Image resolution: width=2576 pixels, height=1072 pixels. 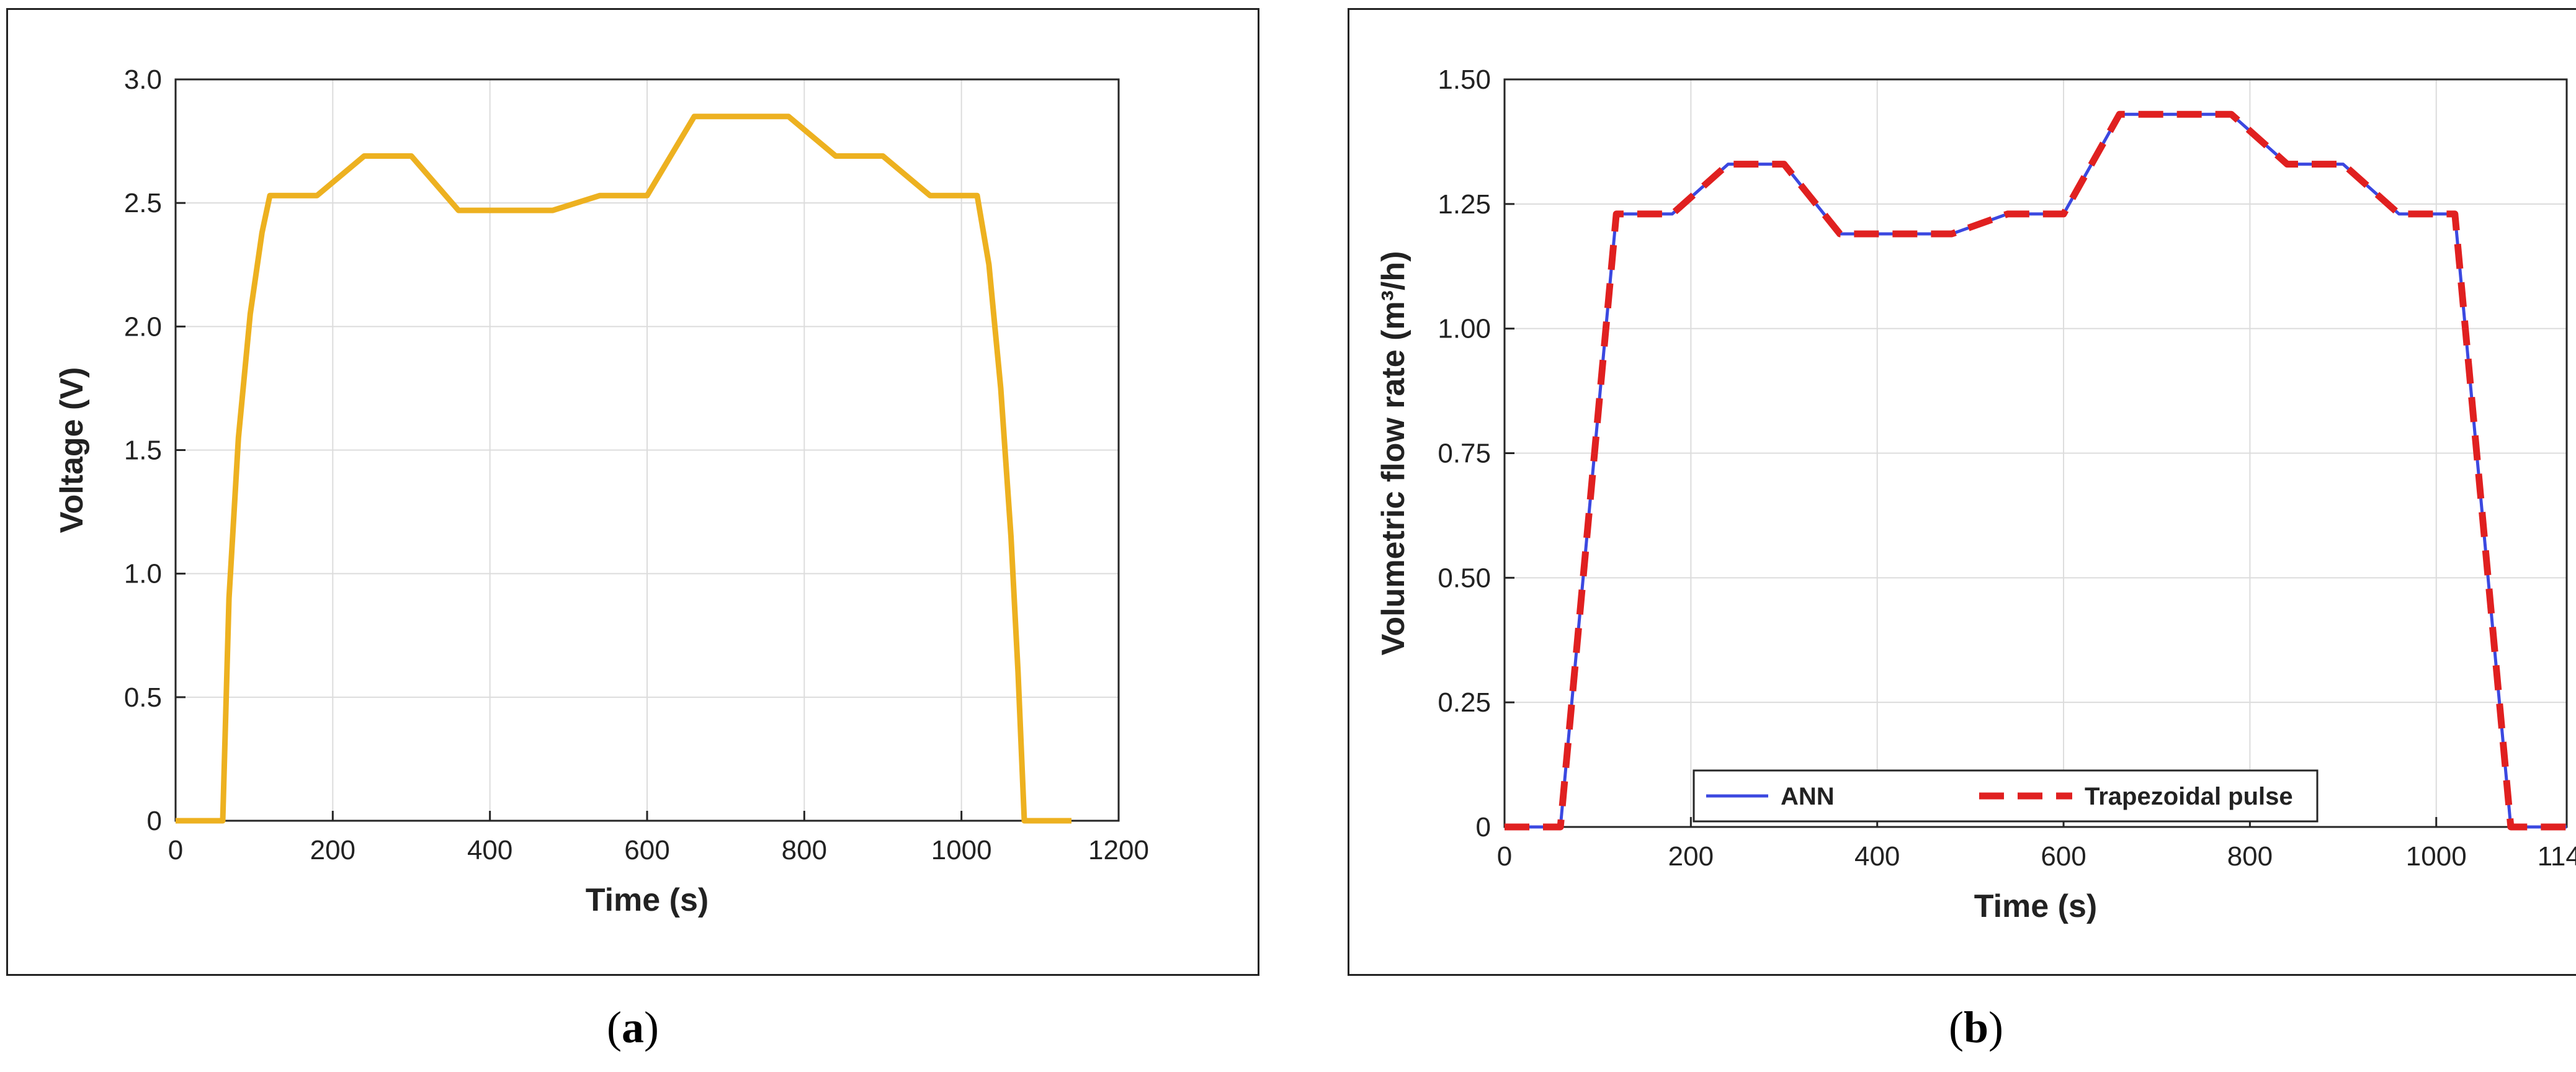 I want to click on y-tick-label: 1.5, so click(x=143, y=451).